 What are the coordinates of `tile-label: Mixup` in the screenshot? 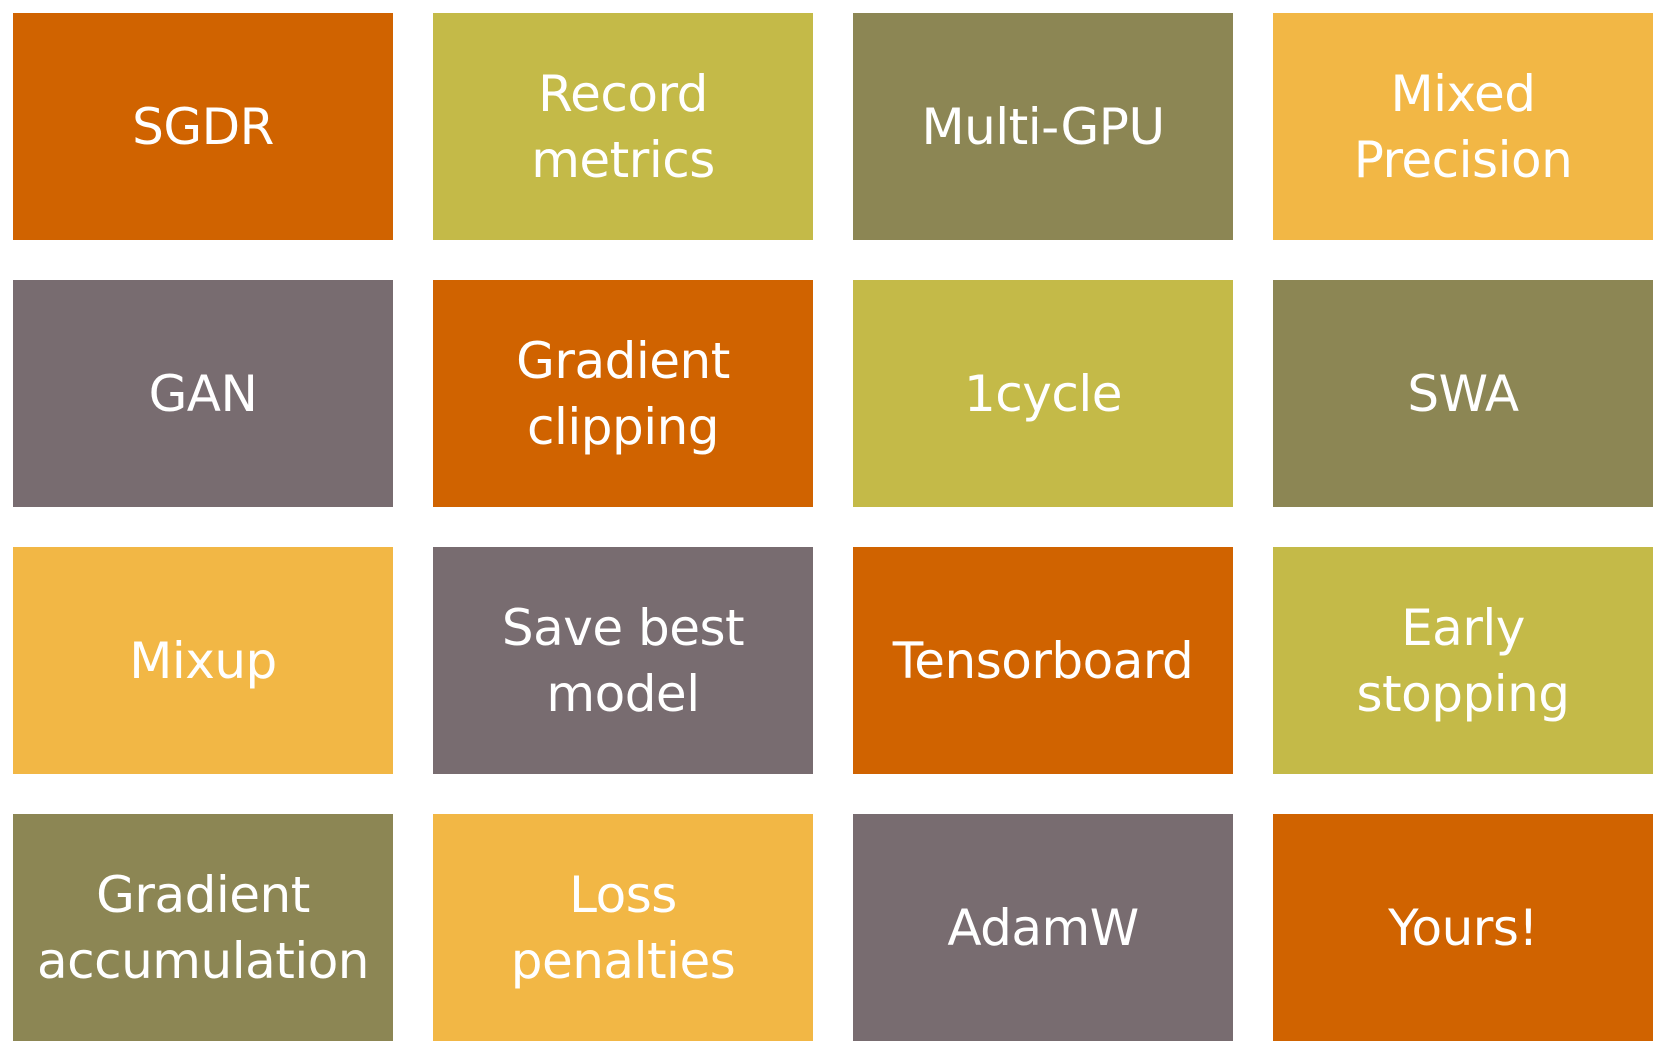 It's located at (203, 660).